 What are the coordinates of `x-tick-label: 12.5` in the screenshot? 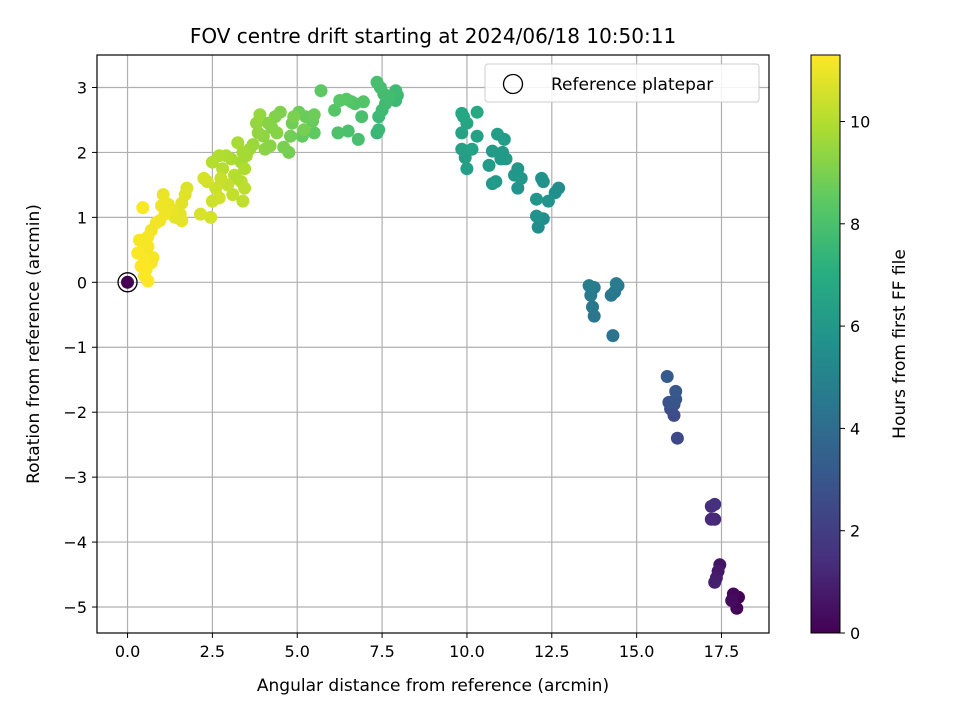 It's located at (552, 651).